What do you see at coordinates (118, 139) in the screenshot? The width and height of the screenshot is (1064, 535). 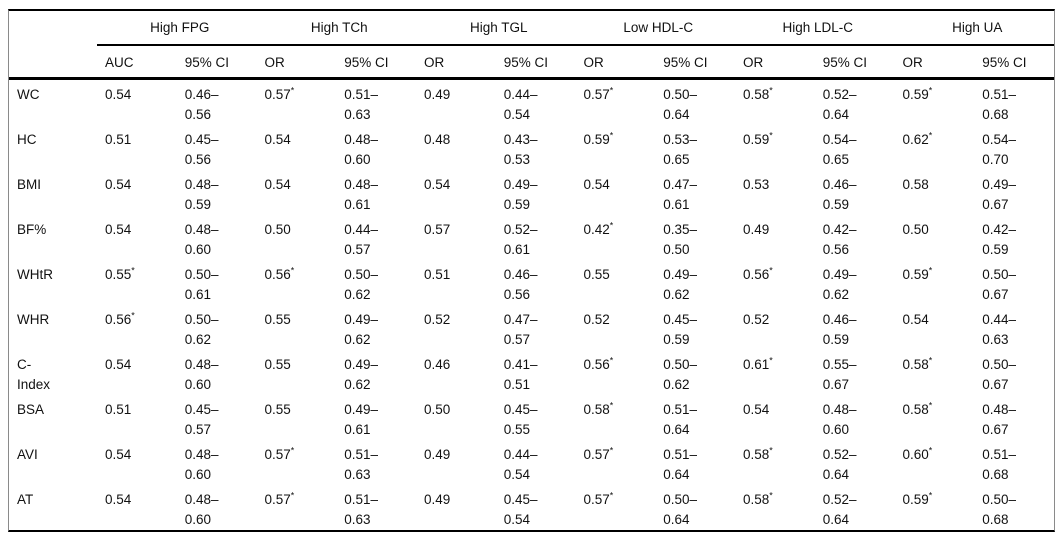 I see `value-text: 0.51` at bounding box center [118, 139].